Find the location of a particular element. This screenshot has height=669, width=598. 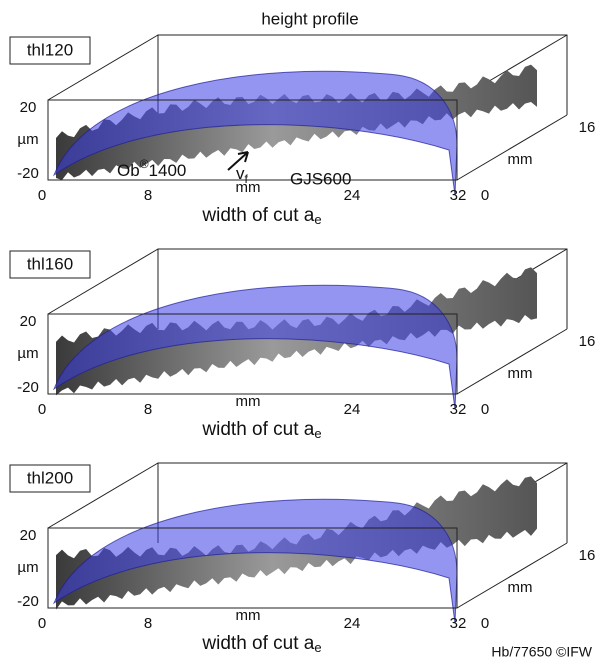

text-part: f is located at coordinates (247, 179).